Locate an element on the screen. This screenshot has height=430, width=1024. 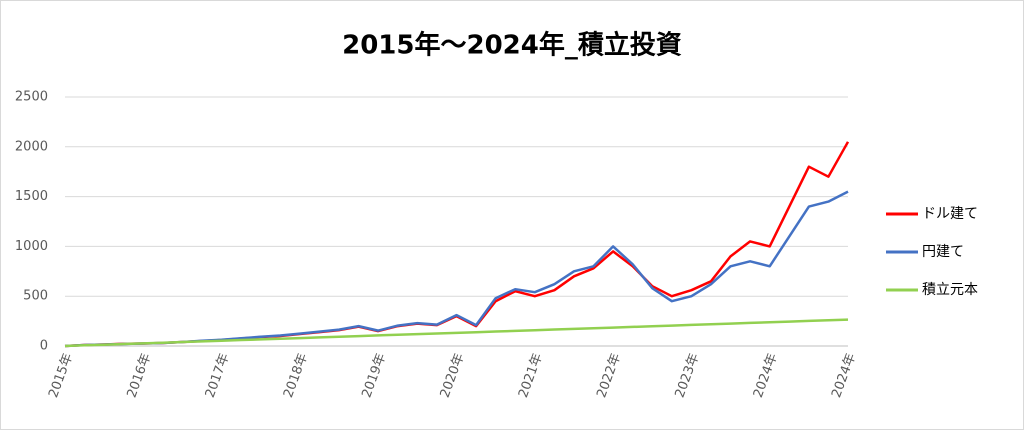
y-tick-label: 2500 is located at coordinates (31, 97).